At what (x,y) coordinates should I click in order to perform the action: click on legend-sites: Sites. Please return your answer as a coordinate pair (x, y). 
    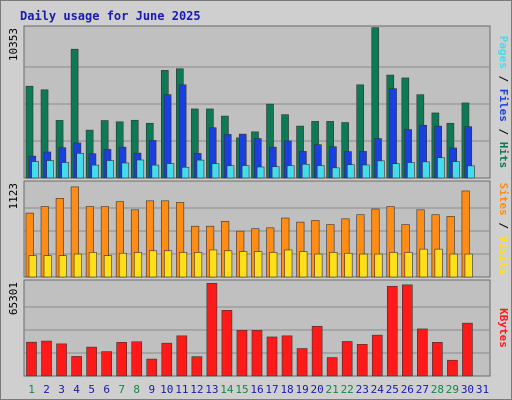
    Looking at the image, I should click on (503, 199).